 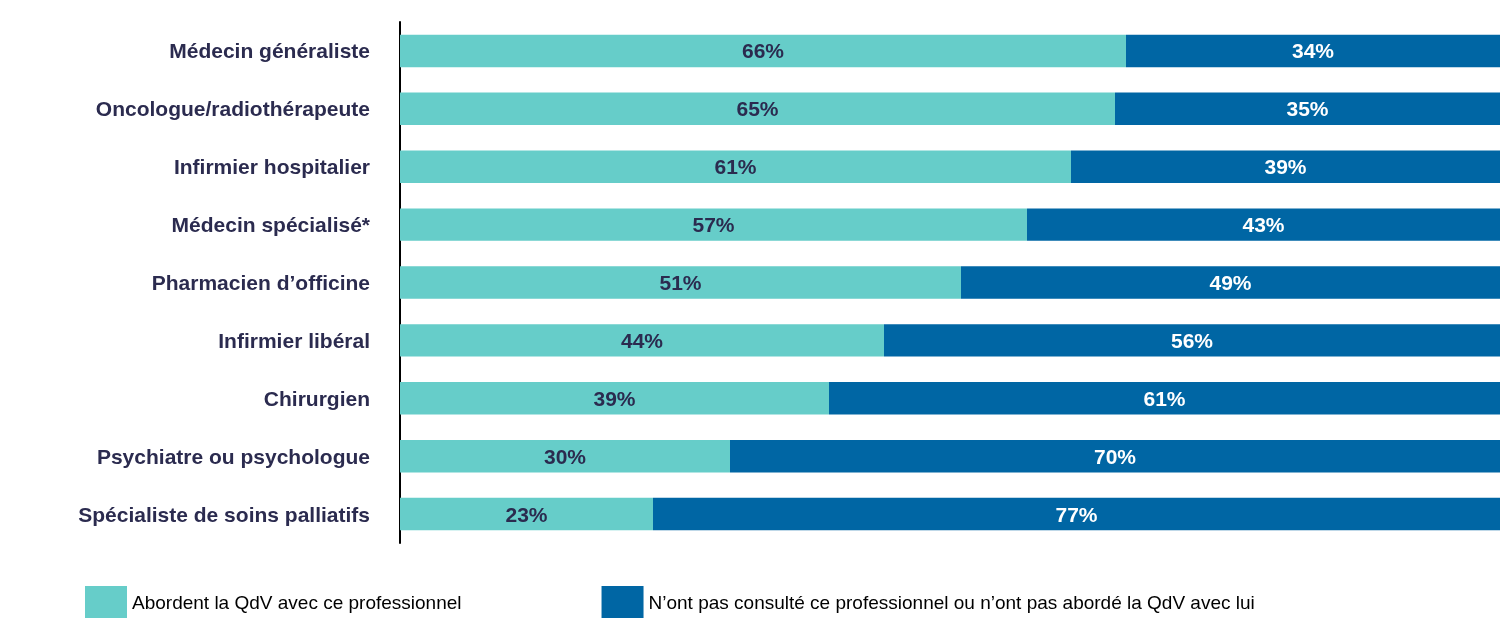 What do you see at coordinates (271, 225) in the screenshot?
I see `y-tick-label: Médecin spécialisé*` at bounding box center [271, 225].